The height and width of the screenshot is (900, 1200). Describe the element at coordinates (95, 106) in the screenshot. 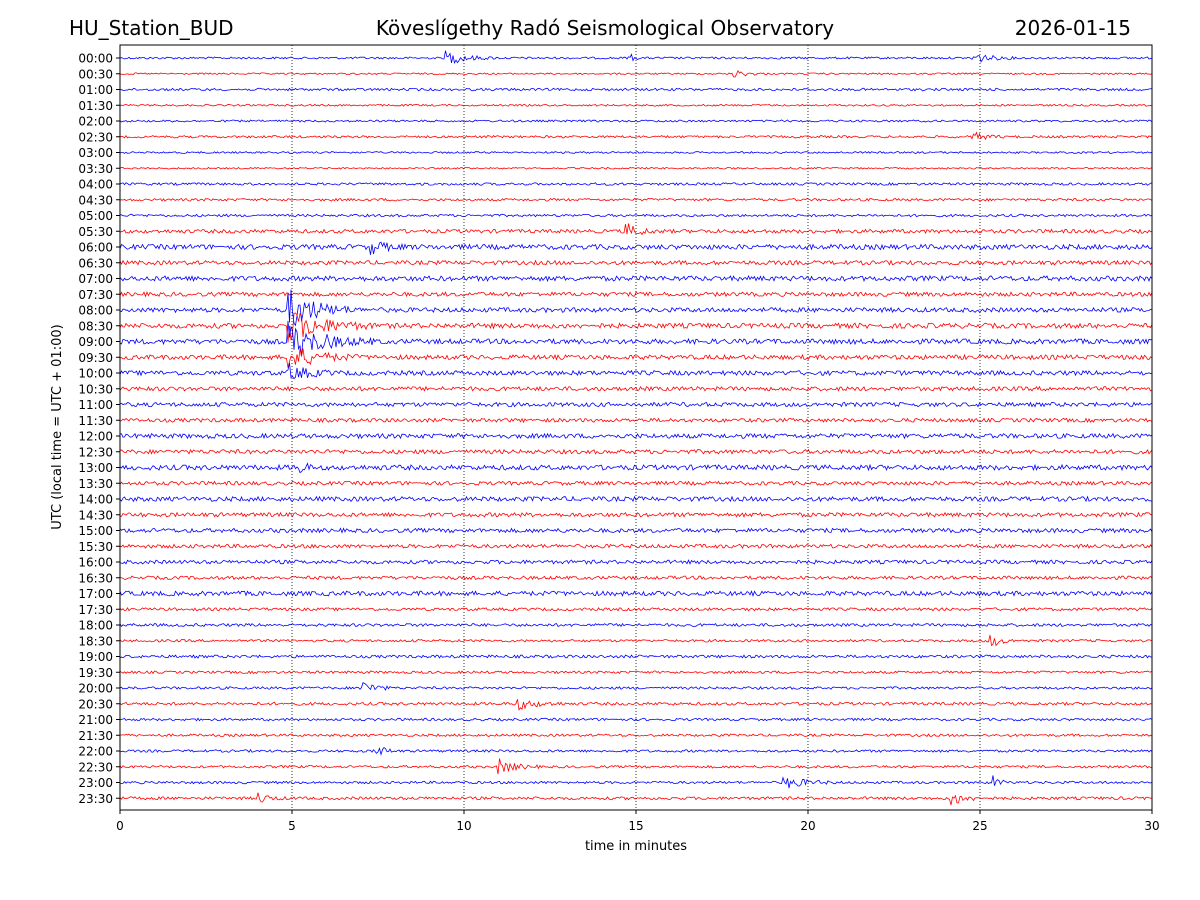

I see `y-tick-label: 01:30` at that location.